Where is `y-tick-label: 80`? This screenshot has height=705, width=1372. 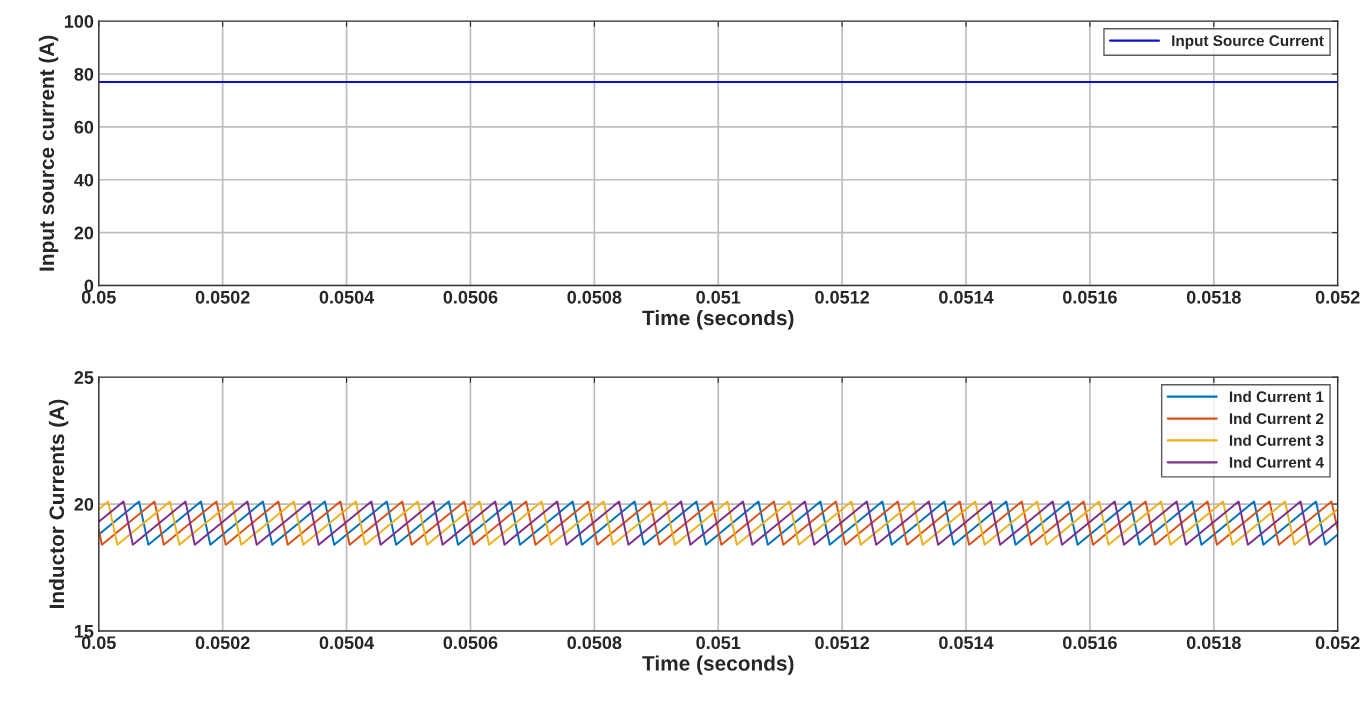
y-tick-label: 80 is located at coordinates (84, 74).